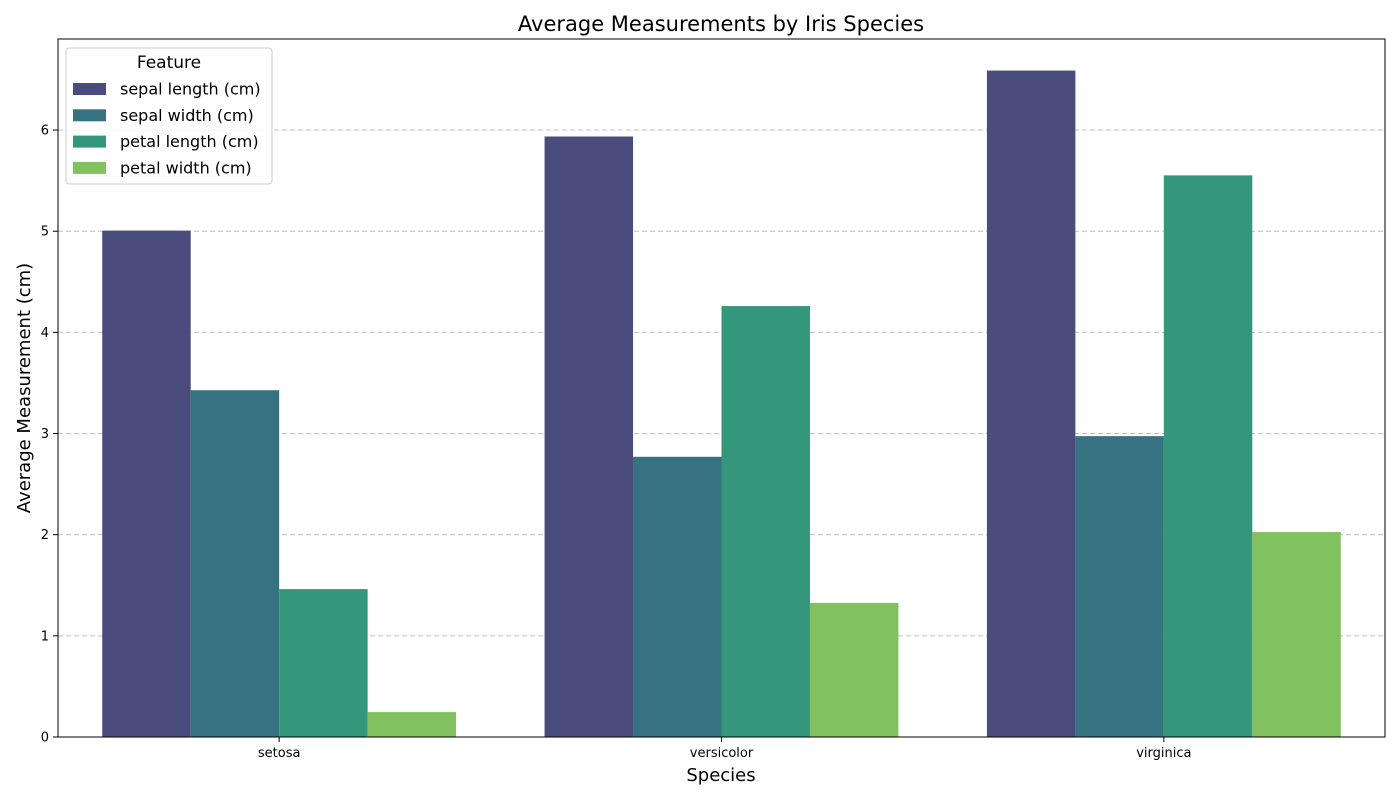 This screenshot has width=1400, height=800. Describe the element at coordinates (45, 131) in the screenshot. I see `y-tick-label: 6` at that location.